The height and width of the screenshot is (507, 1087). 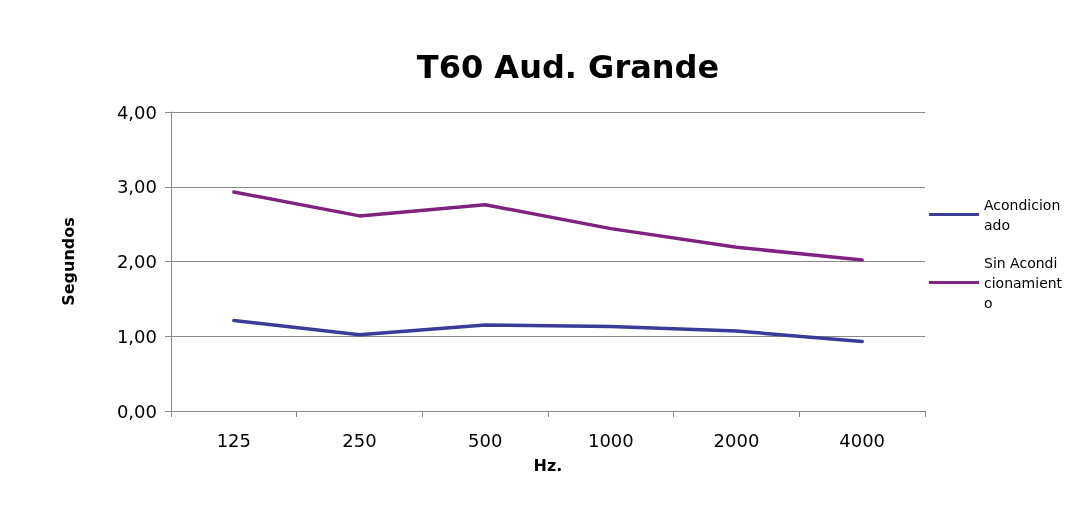 What do you see at coordinates (136, 261) in the screenshot?
I see `y-tick-label: 2,00` at bounding box center [136, 261].